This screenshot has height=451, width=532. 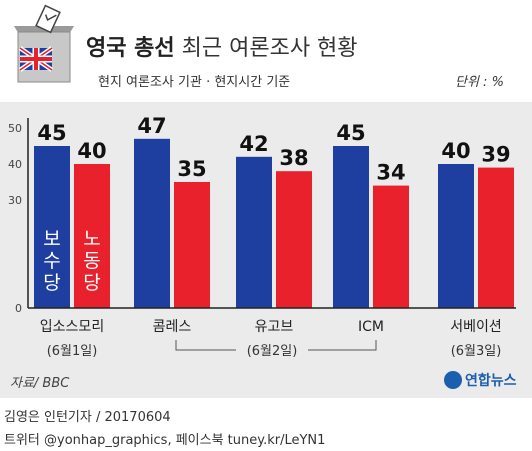 What do you see at coordinates (51, 261) in the screenshot?
I see `legend-label-char: 수` at bounding box center [51, 261].